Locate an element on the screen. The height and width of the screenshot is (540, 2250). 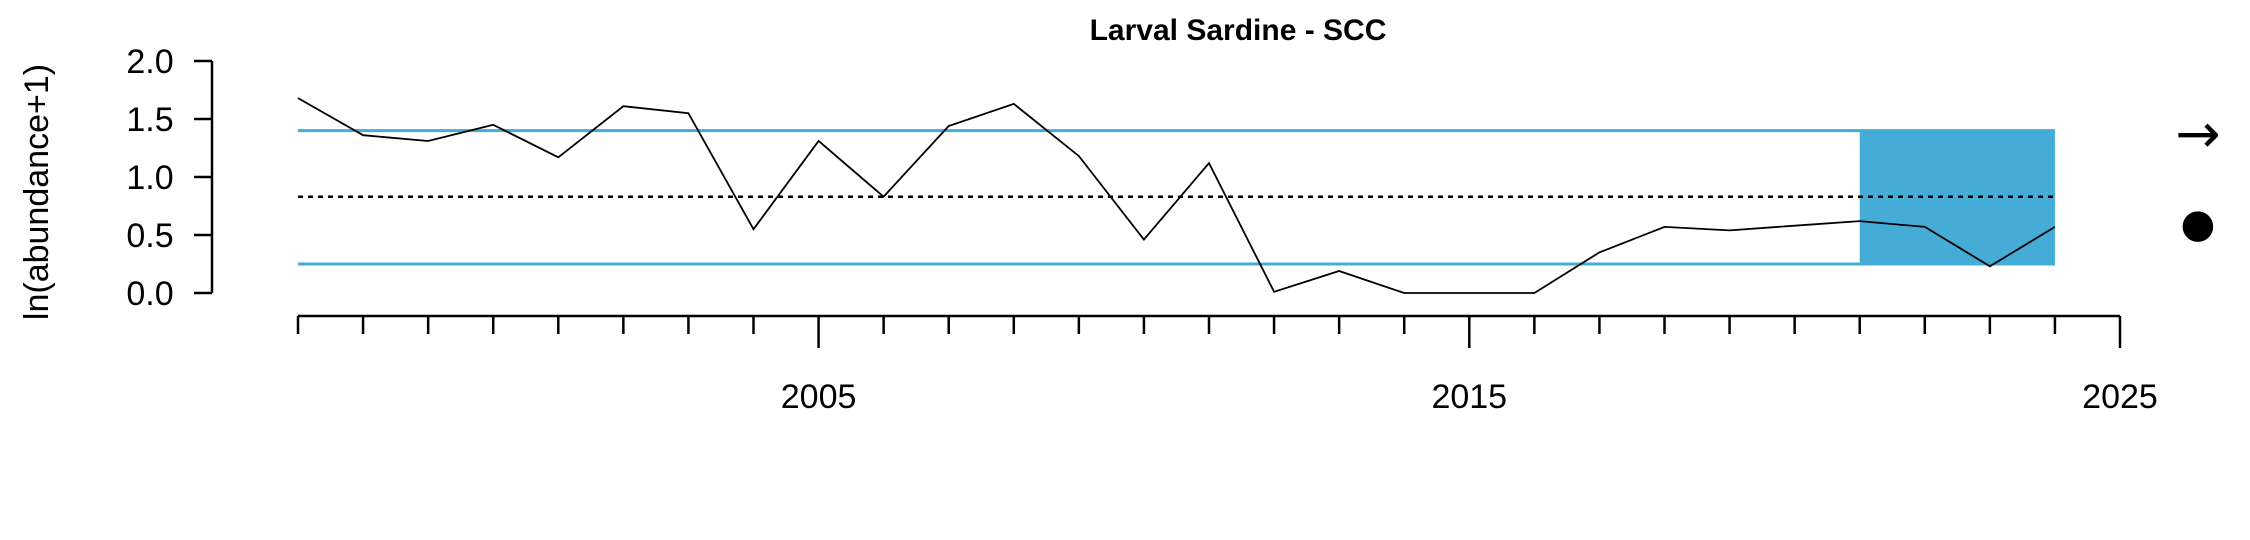
mean-status-icon: ● is located at coordinates (2198, 224).